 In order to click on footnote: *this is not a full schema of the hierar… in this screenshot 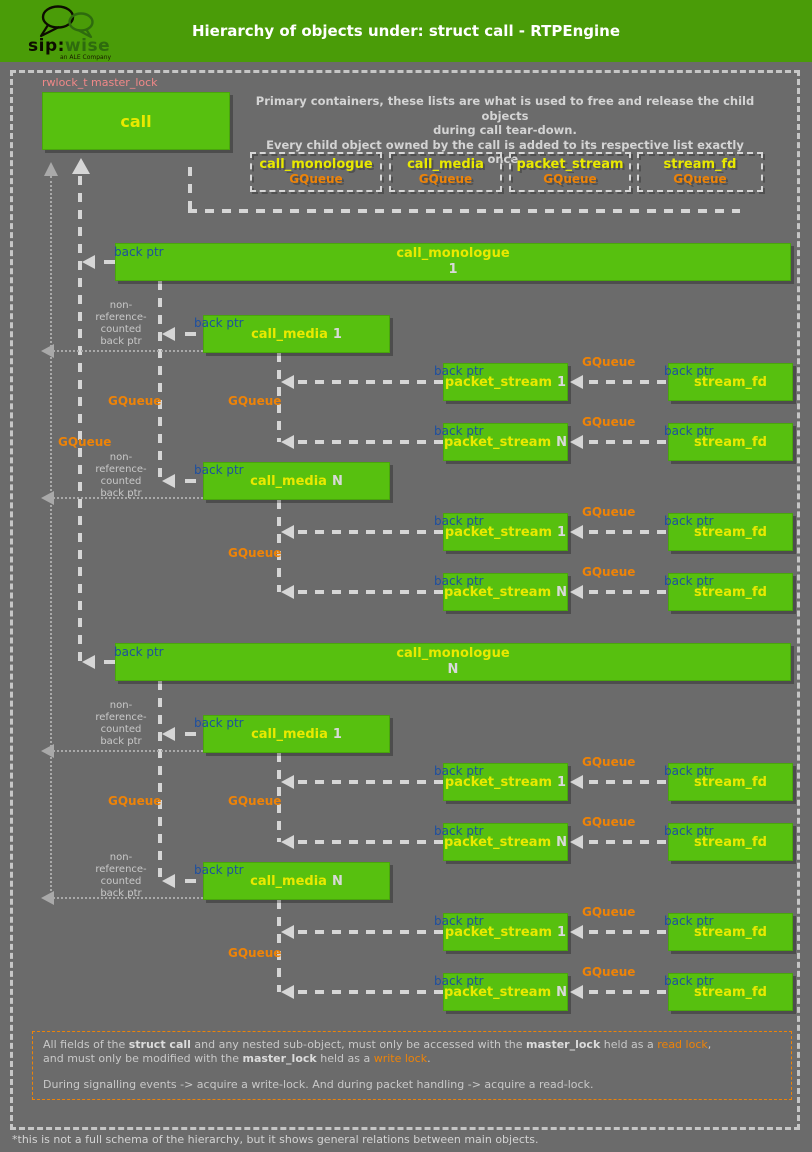, I will do `click(275, 1139)`.